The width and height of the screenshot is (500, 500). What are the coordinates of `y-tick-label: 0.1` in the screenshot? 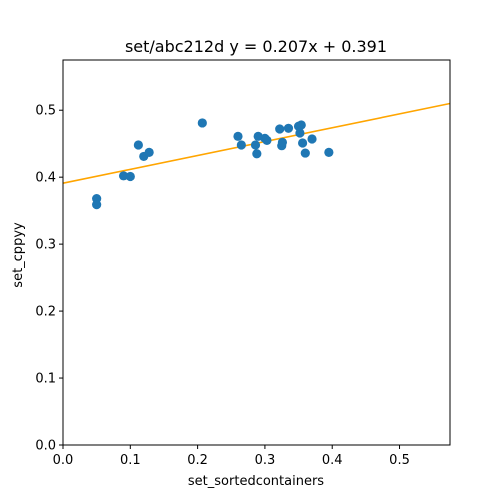 It's located at (45, 379).